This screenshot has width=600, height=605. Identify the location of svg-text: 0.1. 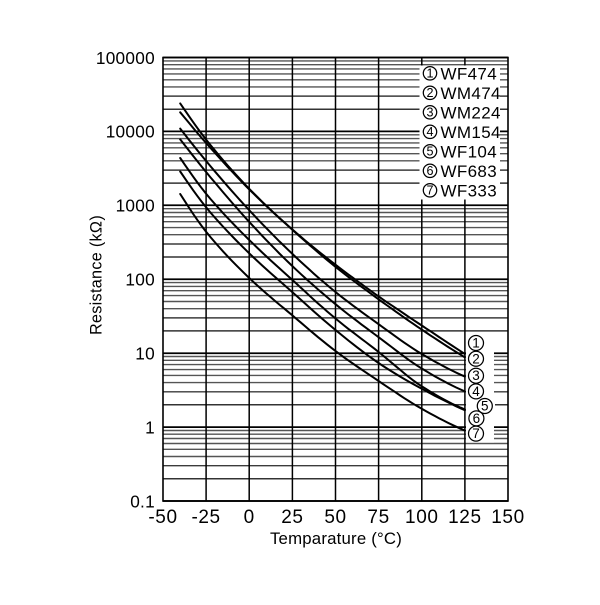
(142, 501).